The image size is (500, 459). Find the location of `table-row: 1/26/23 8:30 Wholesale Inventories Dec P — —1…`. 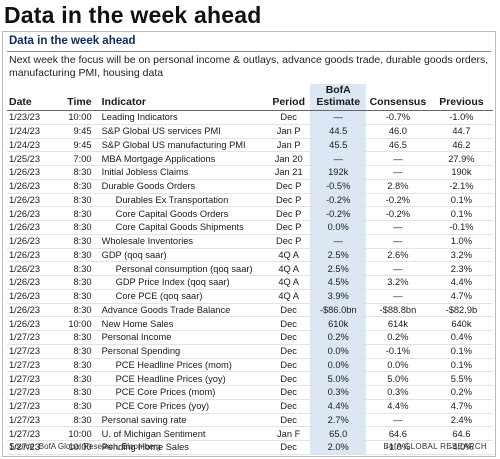

table-row: 1/26/23 8:30 Wholesale Inventories Dec P — —1… is located at coordinates (250, 241).